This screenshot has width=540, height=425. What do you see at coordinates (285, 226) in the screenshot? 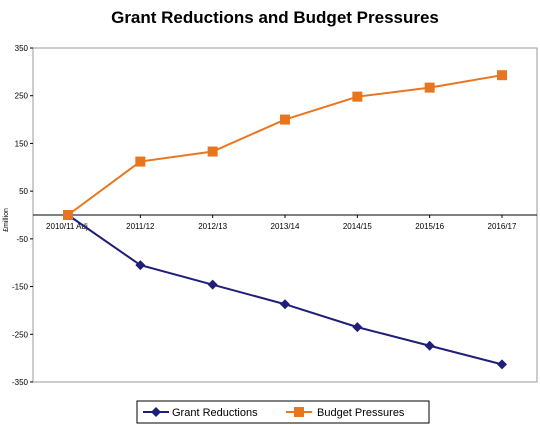
I see `x-tick-label: 2013/14` at bounding box center [285, 226].